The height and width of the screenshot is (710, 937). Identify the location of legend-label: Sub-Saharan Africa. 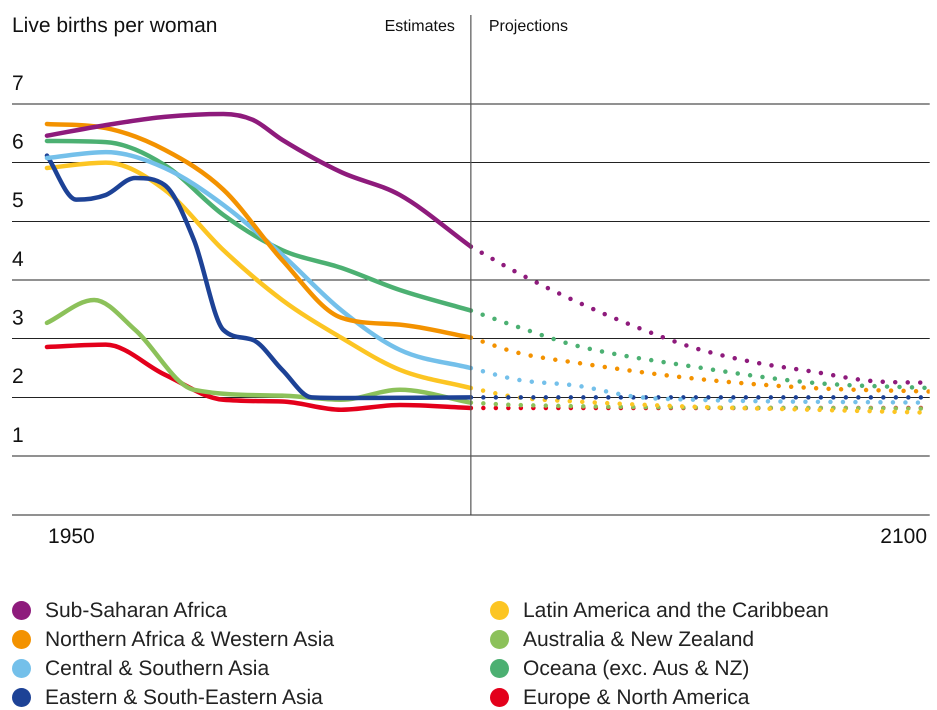
(136, 610).